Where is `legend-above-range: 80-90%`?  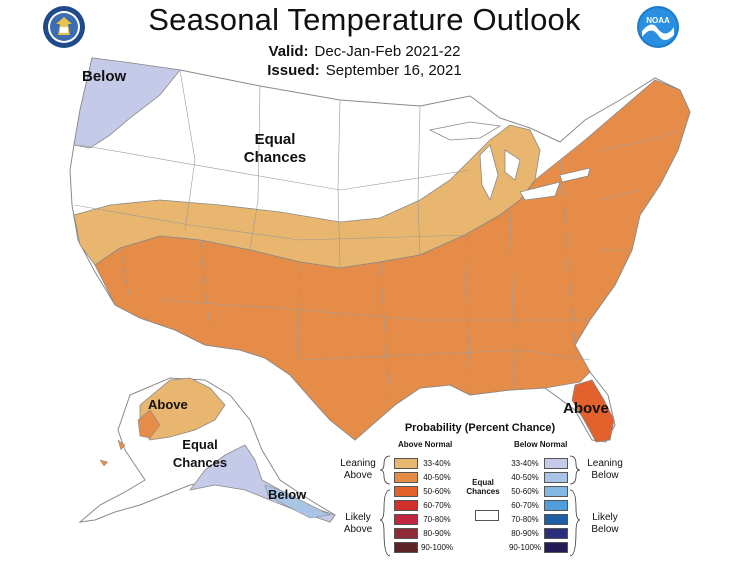
legend-above-range: 80-90% is located at coordinates (437, 533).